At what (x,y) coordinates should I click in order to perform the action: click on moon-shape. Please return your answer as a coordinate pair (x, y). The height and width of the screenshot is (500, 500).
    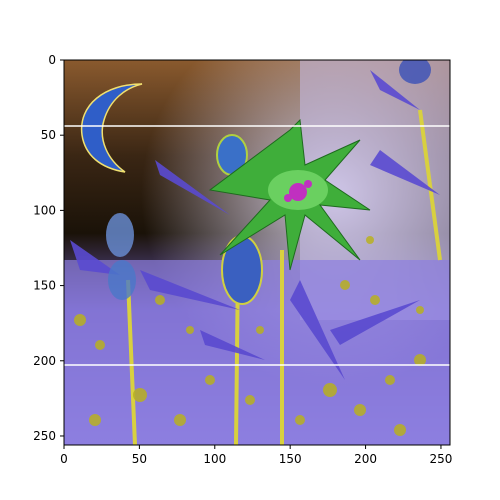
    Looking at the image, I should click on (111, 128).